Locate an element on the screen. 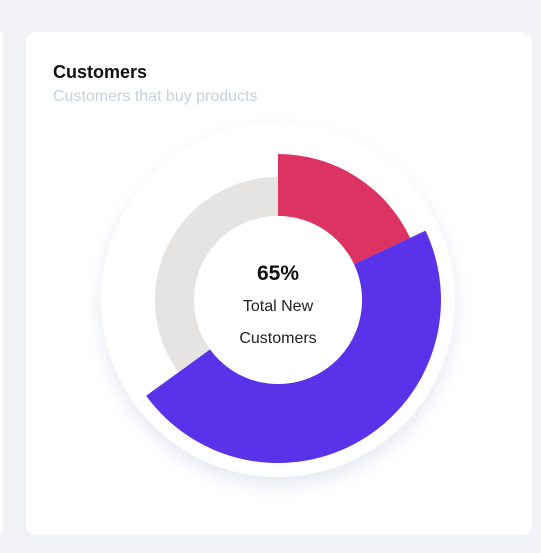 The width and height of the screenshot is (541, 553). center-label-line2: Customers is located at coordinates (277, 338).